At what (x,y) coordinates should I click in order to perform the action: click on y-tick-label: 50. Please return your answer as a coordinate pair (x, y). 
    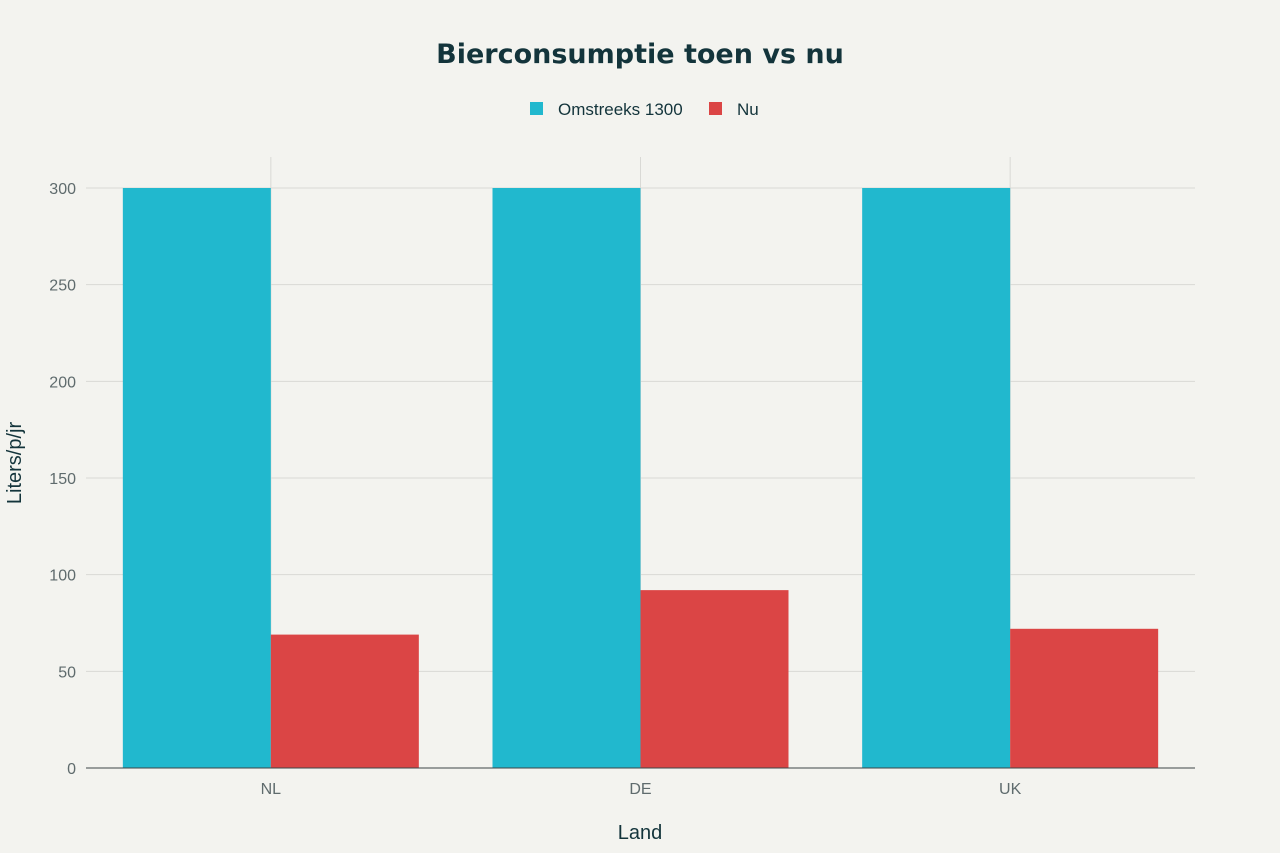
    Looking at the image, I should click on (67, 672).